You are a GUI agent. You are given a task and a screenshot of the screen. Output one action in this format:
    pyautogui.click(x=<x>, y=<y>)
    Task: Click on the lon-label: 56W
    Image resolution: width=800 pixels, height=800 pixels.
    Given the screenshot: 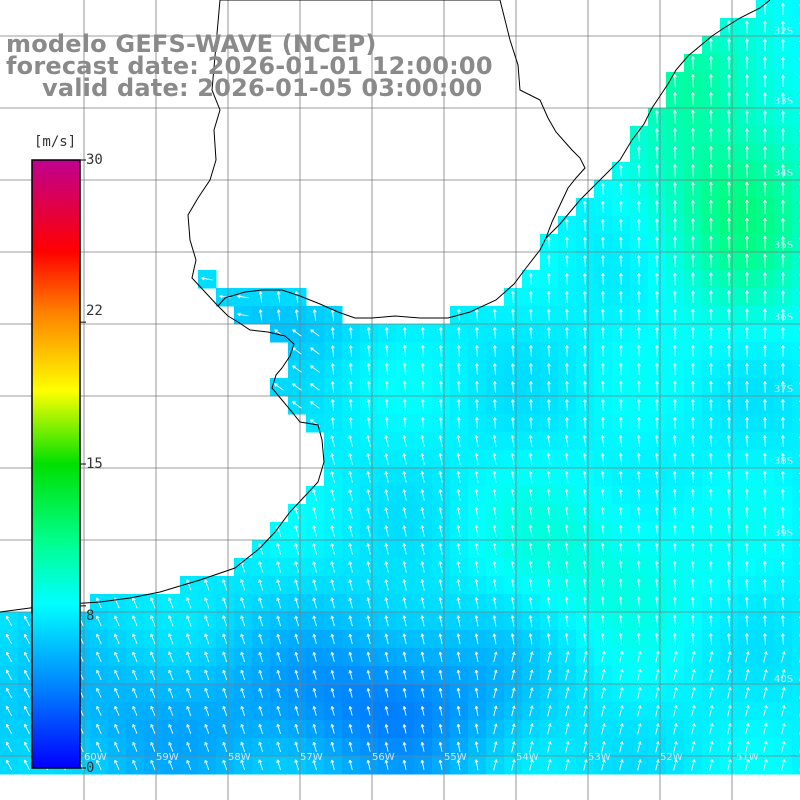 What is the action you would take?
    pyautogui.click(x=383, y=757)
    